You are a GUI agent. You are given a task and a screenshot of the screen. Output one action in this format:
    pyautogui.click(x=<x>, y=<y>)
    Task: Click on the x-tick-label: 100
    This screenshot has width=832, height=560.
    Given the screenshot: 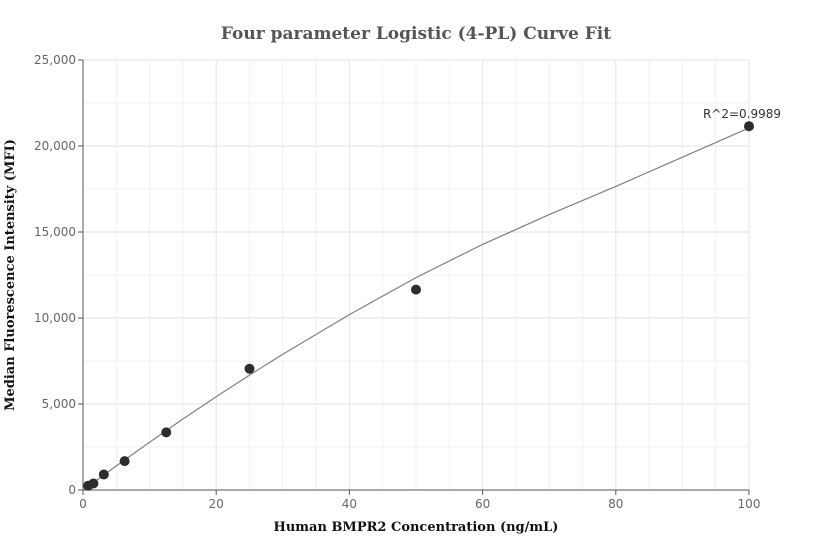 What is the action you would take?
    pyautogui.click(x=749, y=504)
    